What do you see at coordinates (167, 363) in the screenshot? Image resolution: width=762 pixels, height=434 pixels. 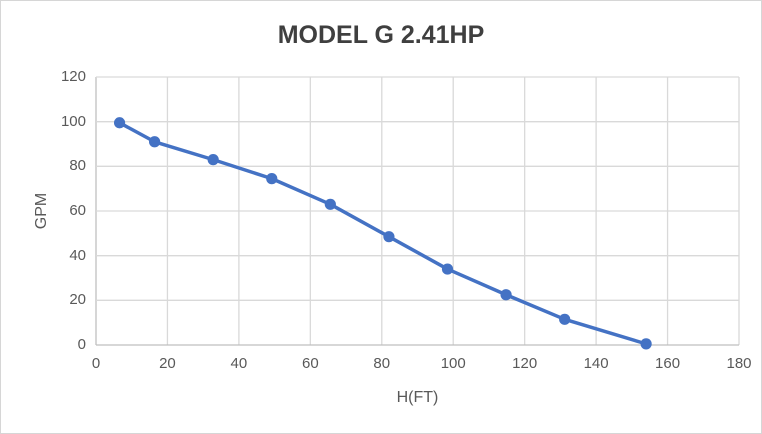 I see `x-tick-label: 20` at bounding box center [167, 363].